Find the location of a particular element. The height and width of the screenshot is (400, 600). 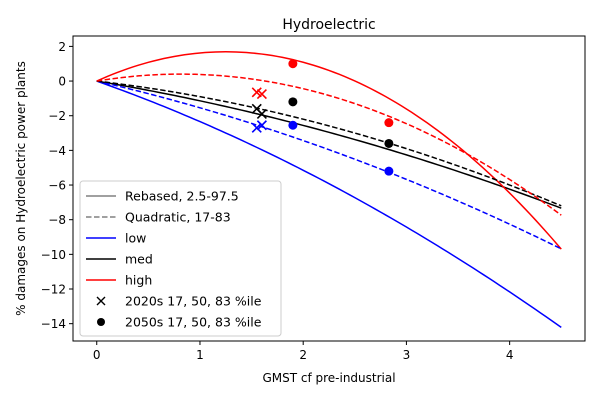

legend-label: Quadratic, 17-83 is located at coordinates (178, 217).